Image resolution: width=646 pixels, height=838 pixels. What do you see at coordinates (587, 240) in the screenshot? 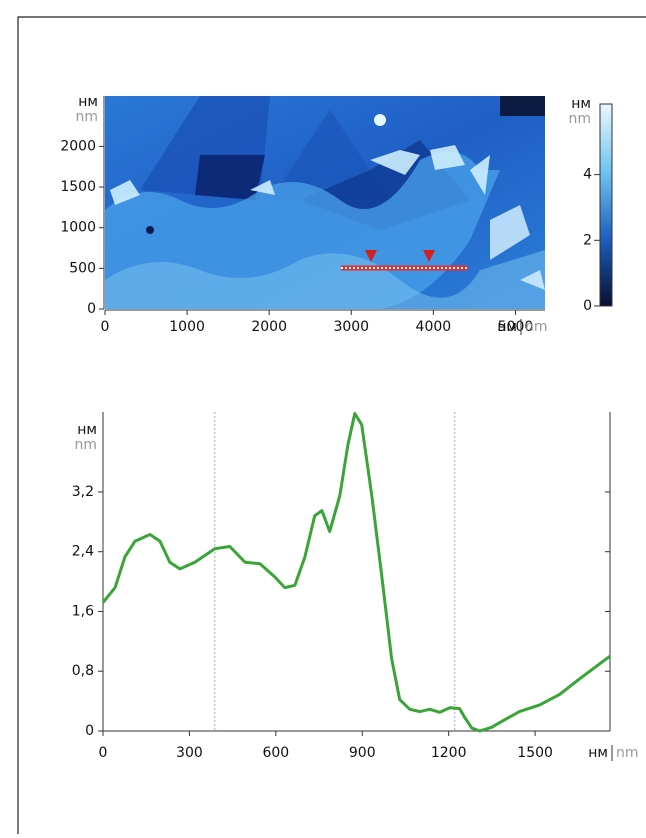
I see `colorbar-tick-label: 2` at bounding box center [587, 240].